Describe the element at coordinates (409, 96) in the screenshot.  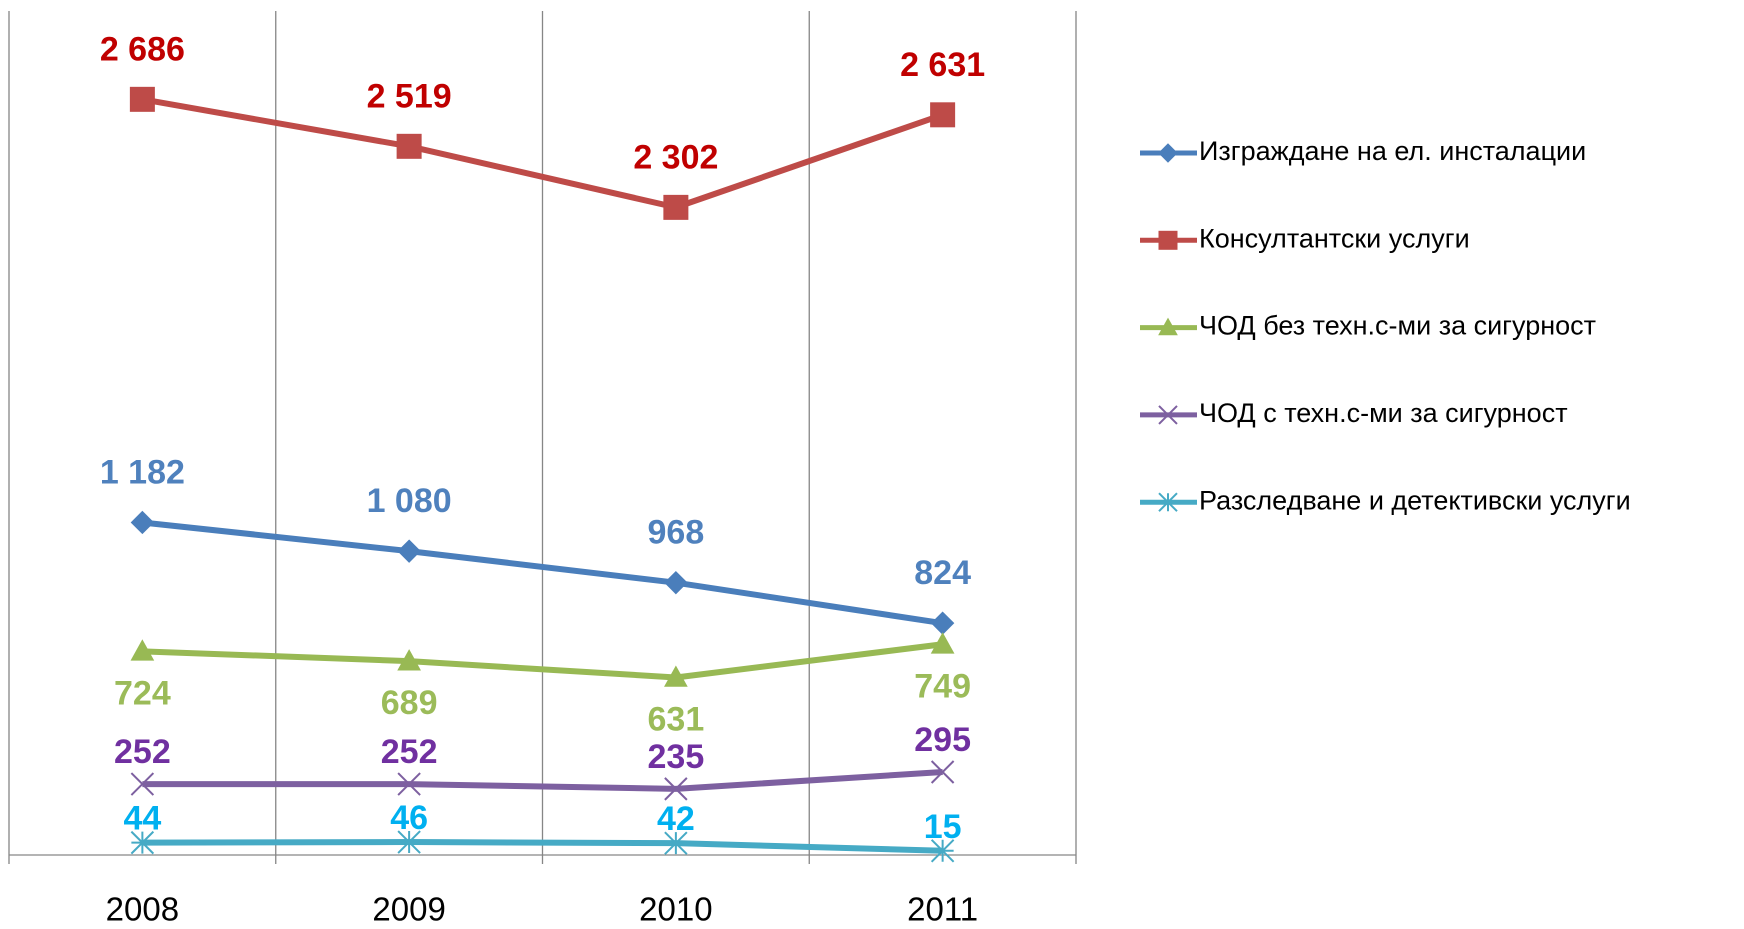
I see `data-label: 2 519` at that location.